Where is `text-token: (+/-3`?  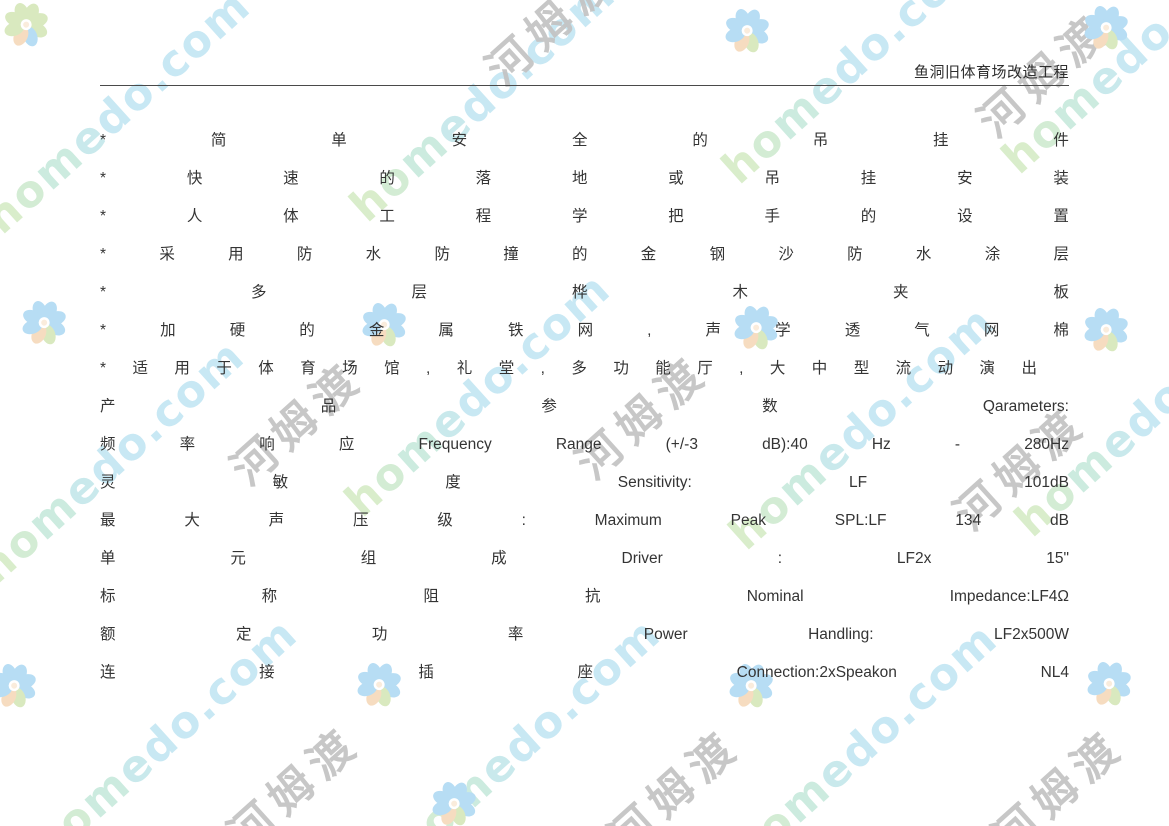
text-token: (+/-3 is located at coordinates (681, 444).